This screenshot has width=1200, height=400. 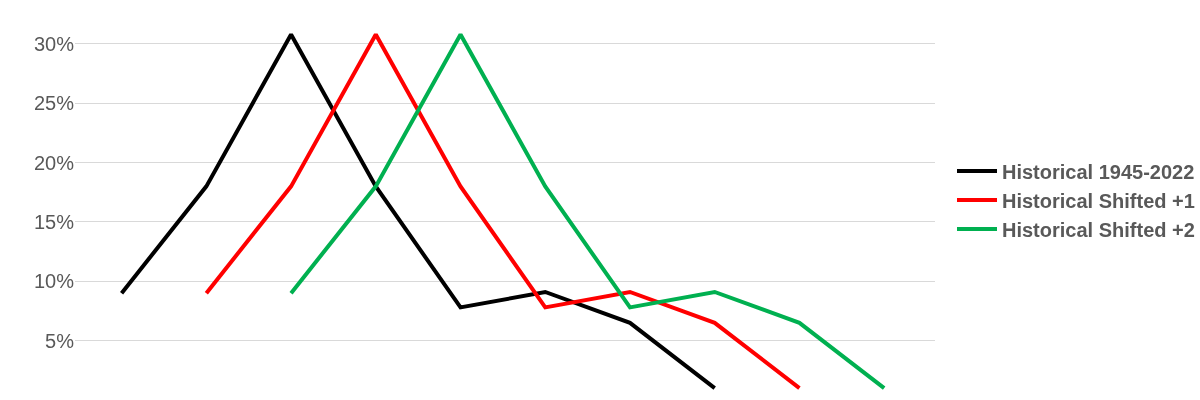 What do you see at coordinates (54, 43) in the screenshot?
I see `y-tick-label: 30%` at bounding box center [54, 43].